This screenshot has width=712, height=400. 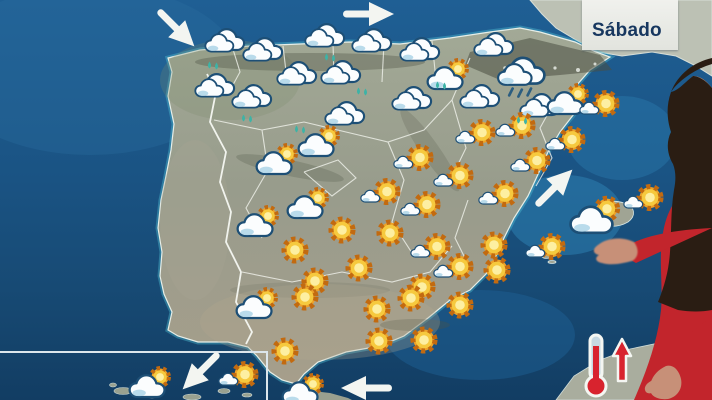 What do you see at coordinates (622, 360) in the screenshot?
I see `temperature-up-arrow-icon` at bounding box center [622, 360].